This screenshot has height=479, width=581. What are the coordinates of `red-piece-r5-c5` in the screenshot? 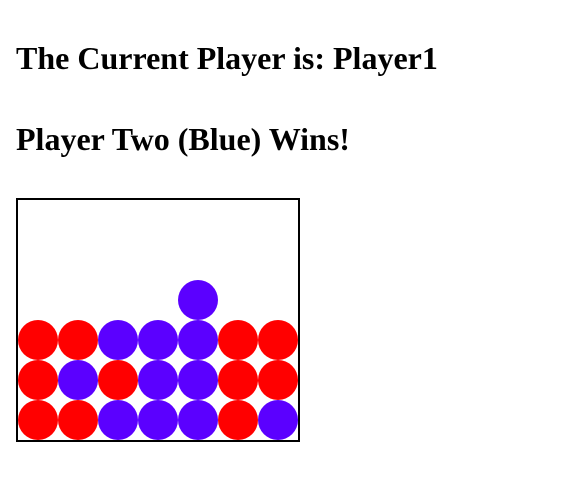 It's located at (238, 420).